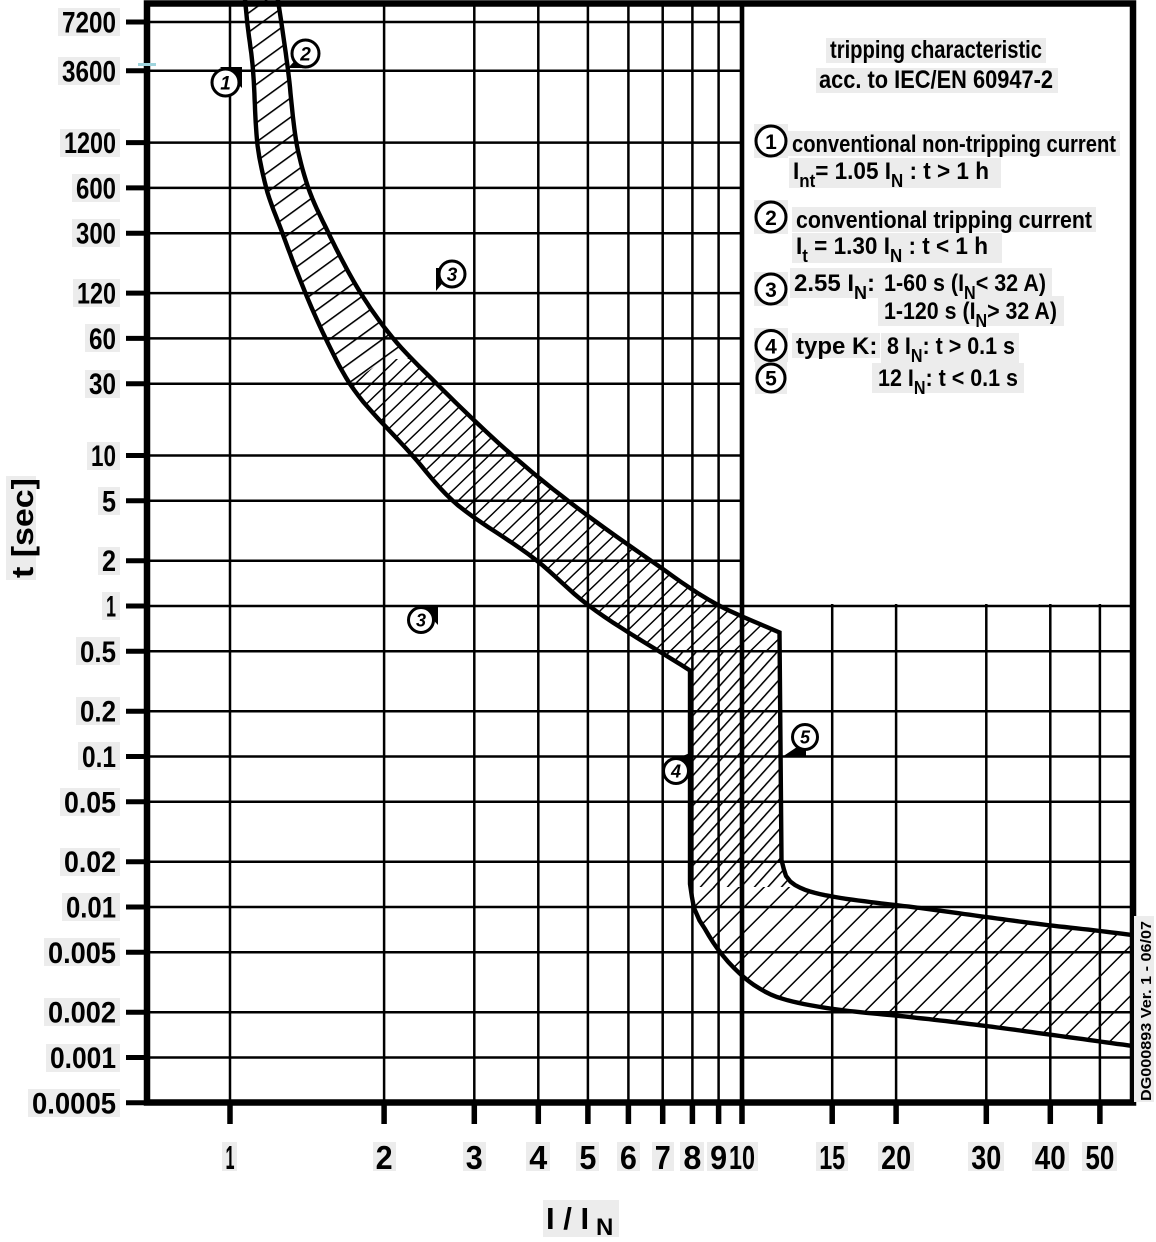 The image size is (1156, 1242). Describe the element at coordinates (102, 339) in the screenshot. I see `svg-text: 60` at that location.